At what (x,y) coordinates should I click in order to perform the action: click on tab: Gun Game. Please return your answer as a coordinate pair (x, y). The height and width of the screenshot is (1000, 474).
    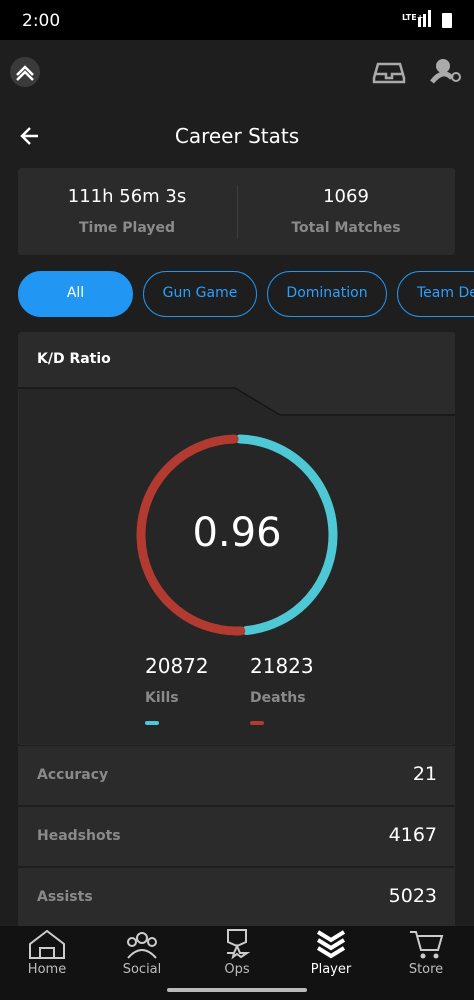
    Looking at the image, I should click on (200, 294).